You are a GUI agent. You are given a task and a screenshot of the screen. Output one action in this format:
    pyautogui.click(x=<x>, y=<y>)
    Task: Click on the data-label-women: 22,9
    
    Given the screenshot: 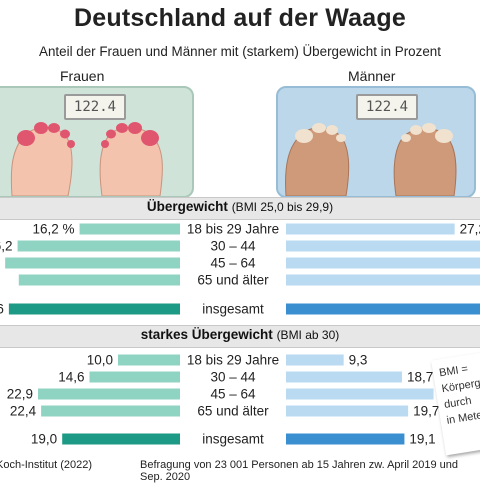 What is the action you would take?
    pyautogui.click(x=20, y=394)
    